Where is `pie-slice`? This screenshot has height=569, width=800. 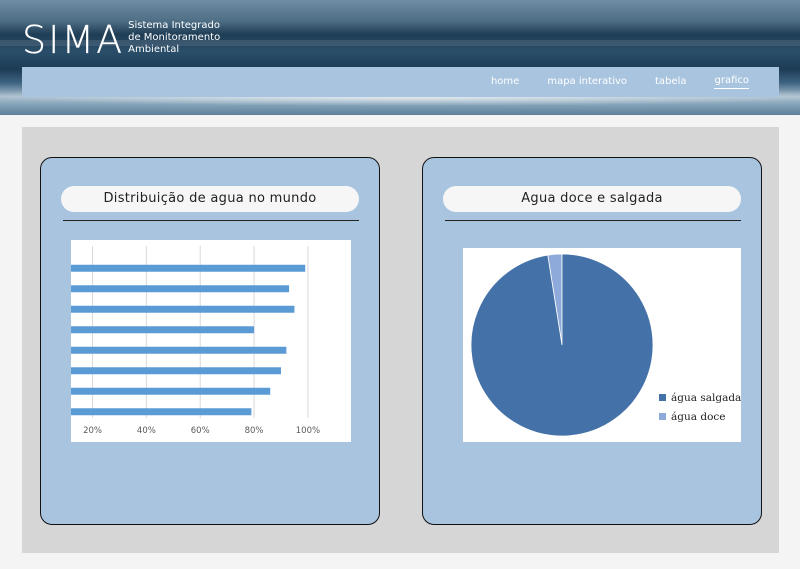
pie-slice is located at coordinates (562, 345).